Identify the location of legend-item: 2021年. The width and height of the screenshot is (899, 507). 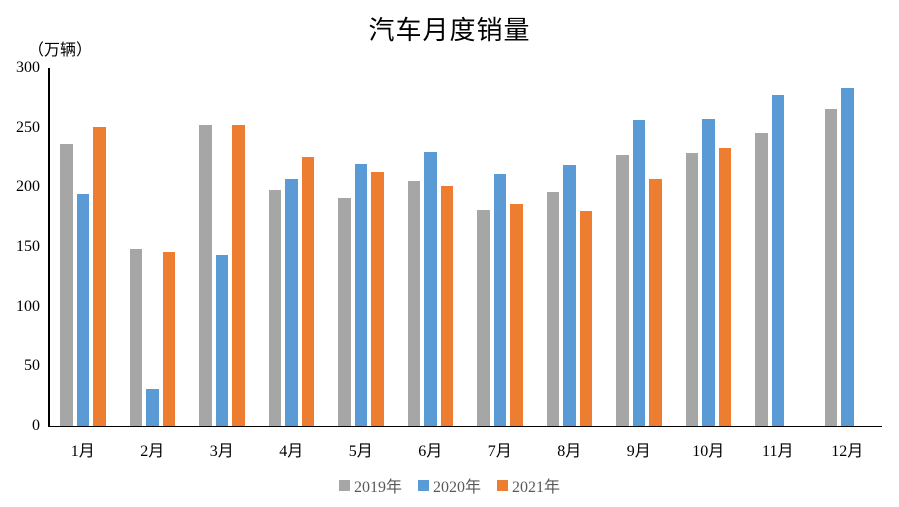
(528, 485).